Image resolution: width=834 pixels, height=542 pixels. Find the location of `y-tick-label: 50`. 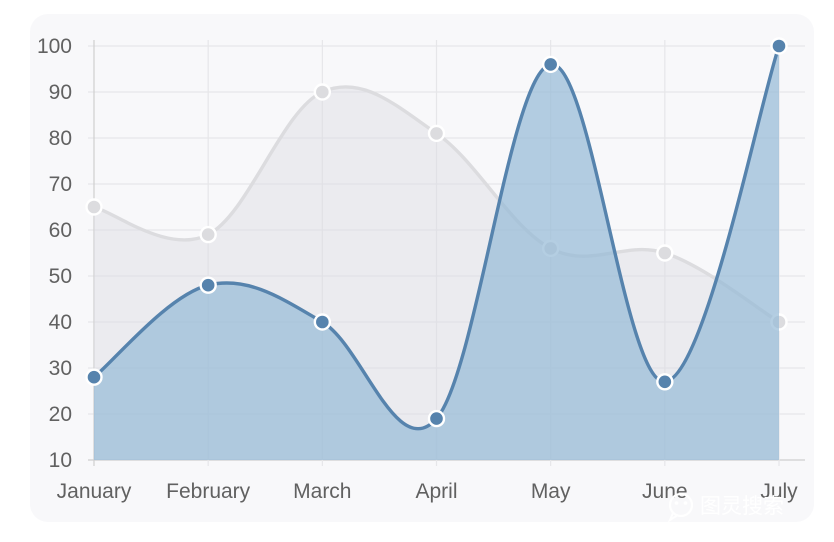

y-tick-label: 50 is located at coordinates (60, 276).